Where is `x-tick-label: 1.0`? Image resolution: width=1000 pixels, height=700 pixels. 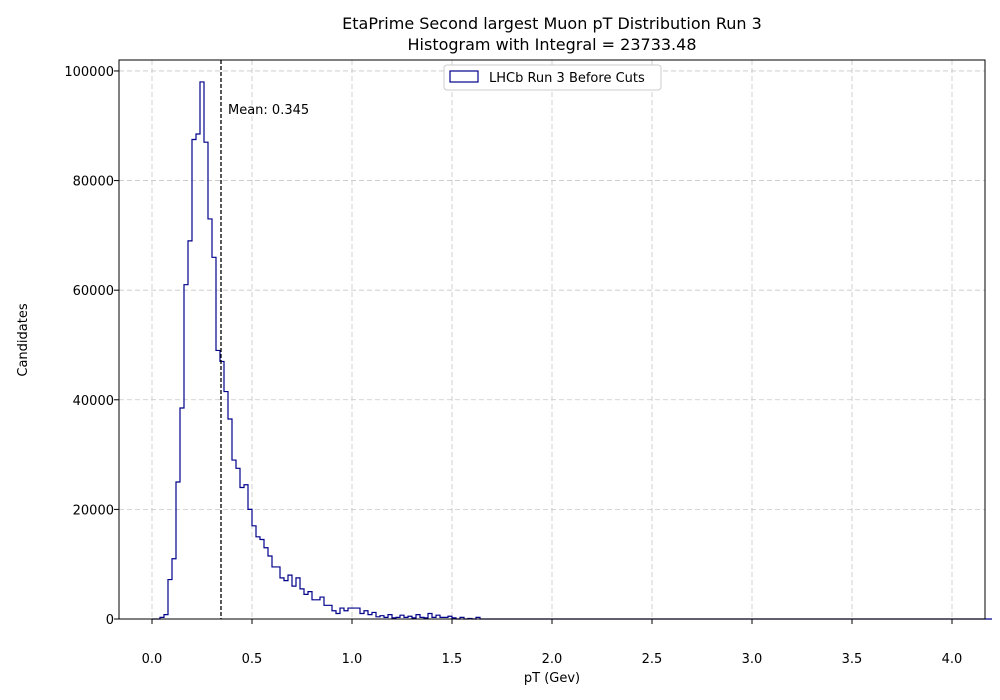
x-tick-label: 1.0 is located at coordinates (352, 659).